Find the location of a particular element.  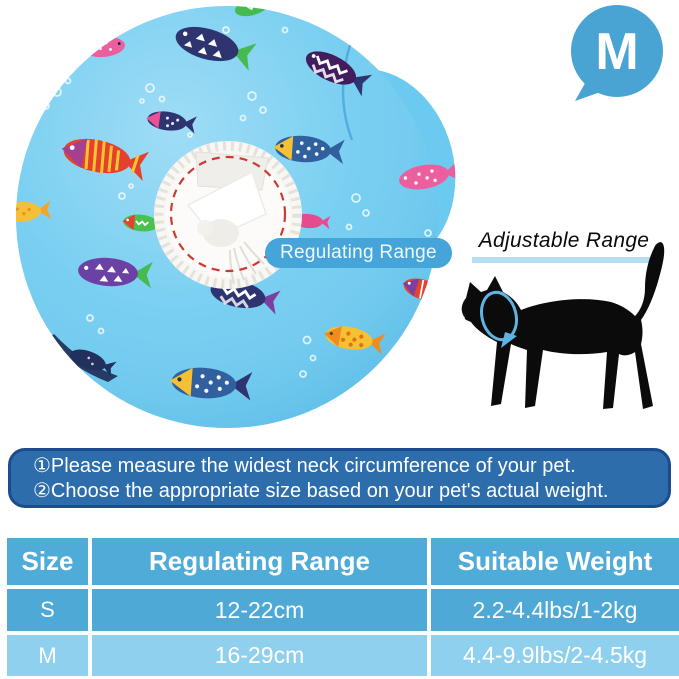

cell-range-s: 12-22cm is located at coordinates (259, 610).